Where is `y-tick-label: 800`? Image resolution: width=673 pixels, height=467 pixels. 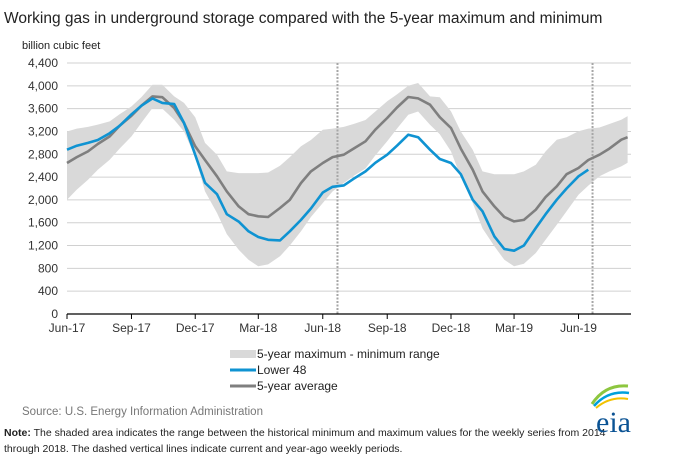 y-tick-label: 800 is located at coordinates (48, 268).